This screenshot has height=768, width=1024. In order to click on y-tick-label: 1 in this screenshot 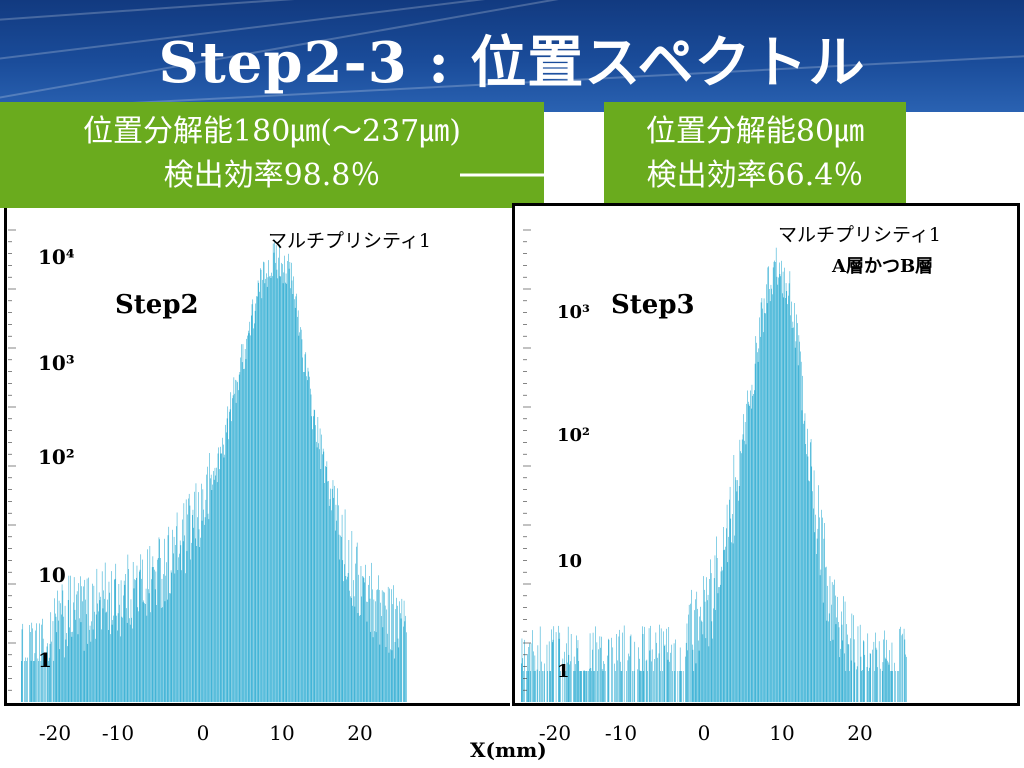, I will do `click(45, 660)`.